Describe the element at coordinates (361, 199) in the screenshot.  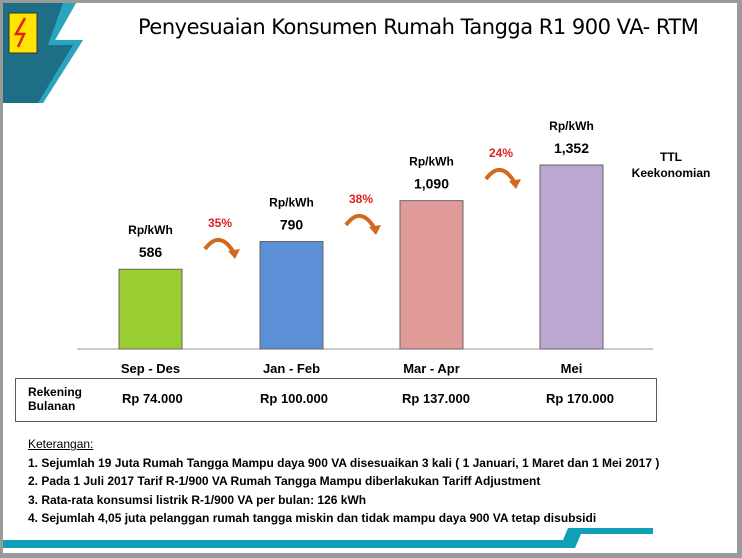
I see `increase-label: 38%` at that location.